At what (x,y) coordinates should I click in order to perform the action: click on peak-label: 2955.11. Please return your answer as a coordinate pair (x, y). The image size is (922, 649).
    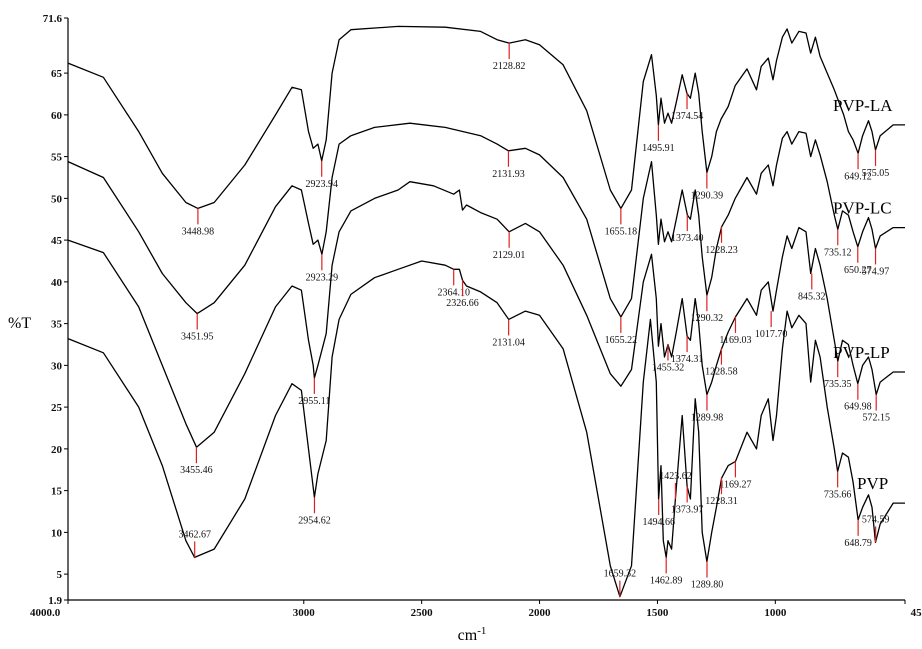
    Looking at the image, I should click on (314, 401).